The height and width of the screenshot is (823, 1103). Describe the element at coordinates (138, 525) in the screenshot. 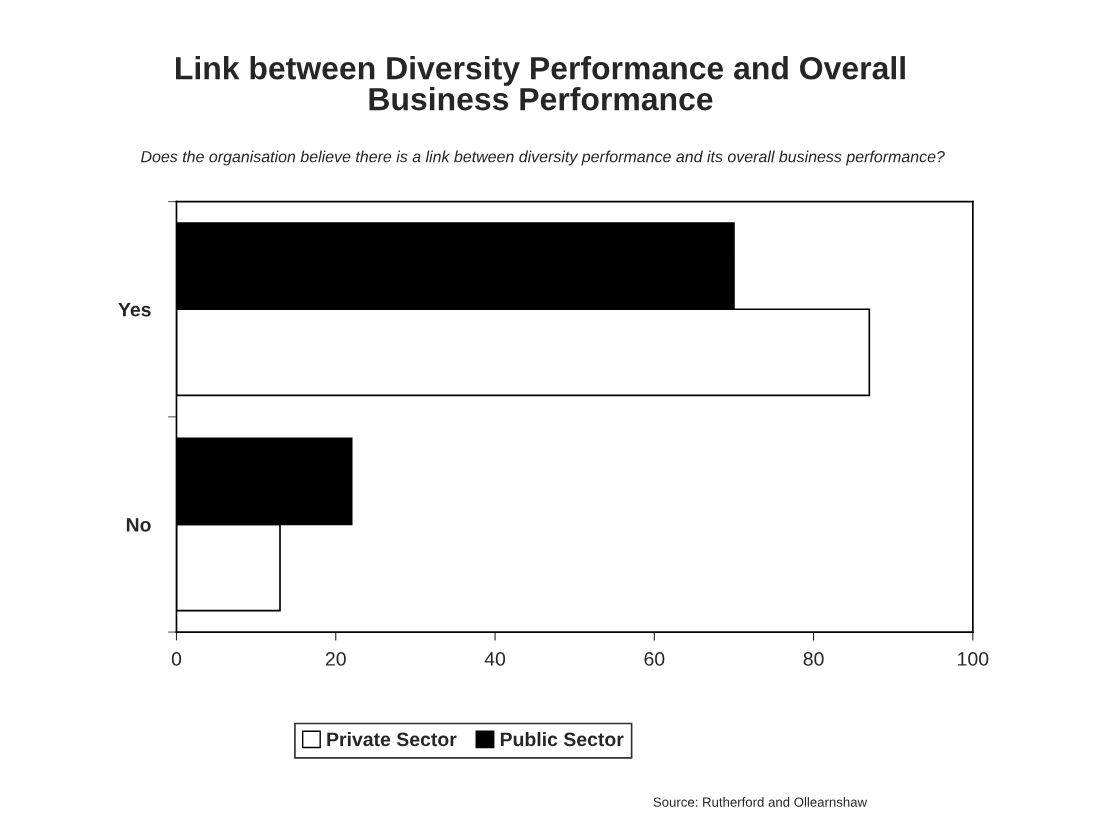

I see `y-tick-label: No` at that location.